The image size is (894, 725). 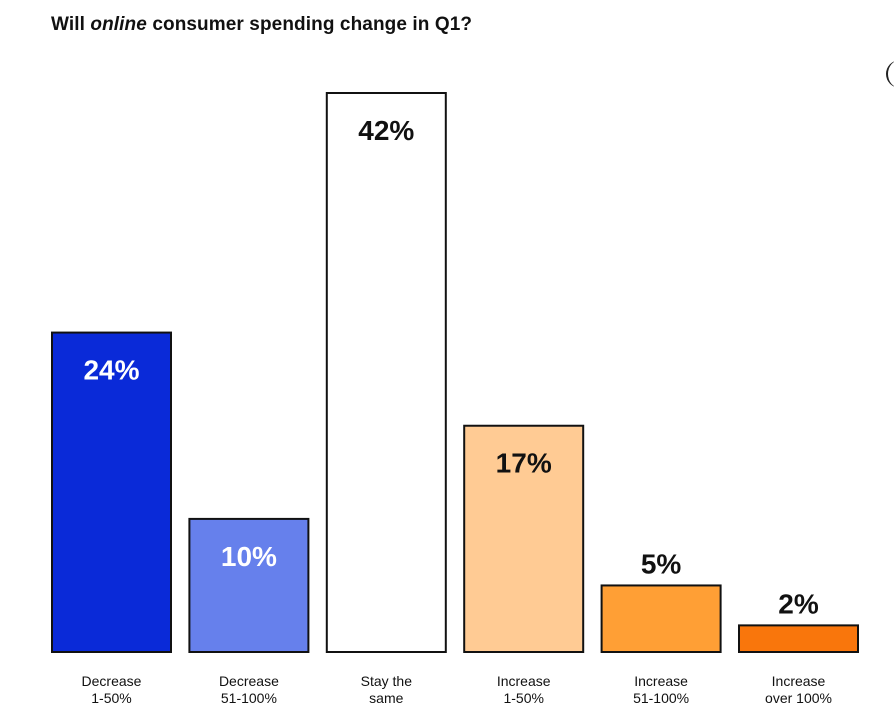 I want to click on category-label: Stay the, so click(x=387, y=681).